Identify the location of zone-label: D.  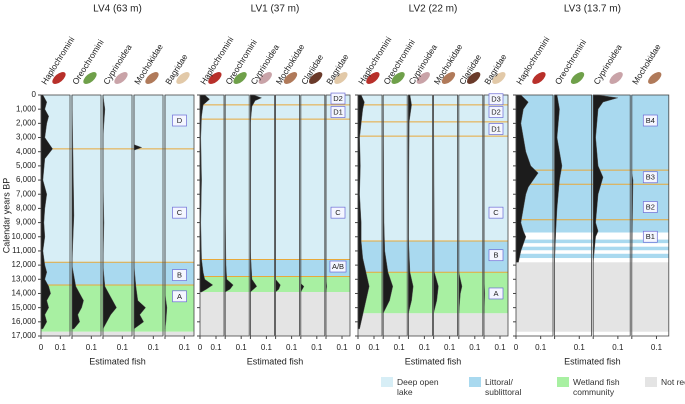
(180, 120).